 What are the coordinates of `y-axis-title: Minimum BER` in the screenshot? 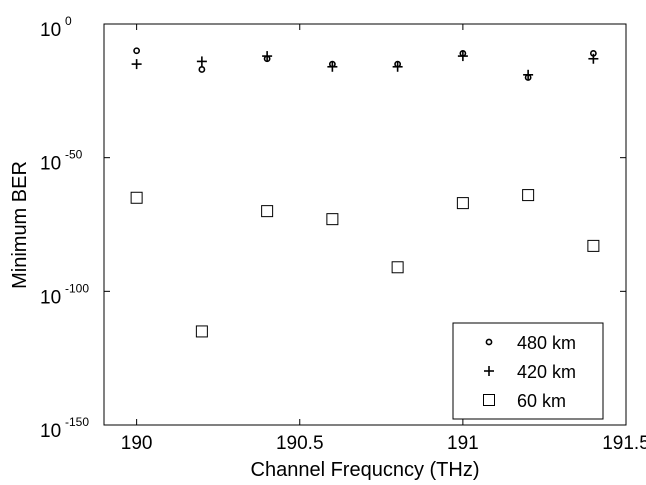 It's located at (20, 225).